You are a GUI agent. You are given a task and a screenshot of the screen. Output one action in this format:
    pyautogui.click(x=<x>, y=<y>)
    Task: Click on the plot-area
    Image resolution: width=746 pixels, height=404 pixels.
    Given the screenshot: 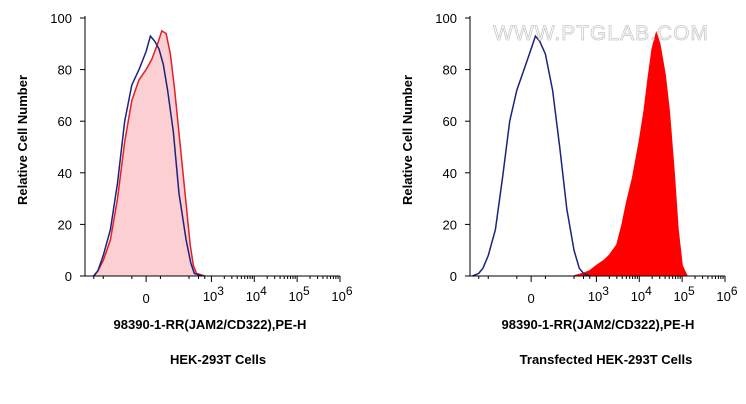 What is the action you would take?
    pyautogui.click(x=149, y=153)
    